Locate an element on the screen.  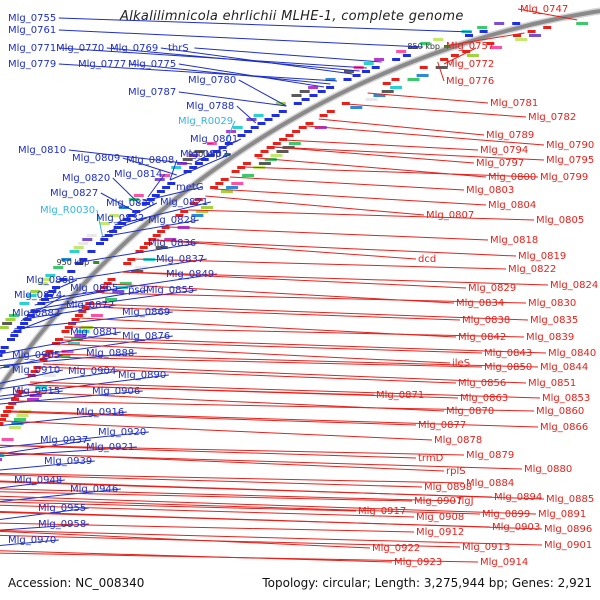
reverse-gene-label: Mlg_0838 is located at coordinates (486, 320).